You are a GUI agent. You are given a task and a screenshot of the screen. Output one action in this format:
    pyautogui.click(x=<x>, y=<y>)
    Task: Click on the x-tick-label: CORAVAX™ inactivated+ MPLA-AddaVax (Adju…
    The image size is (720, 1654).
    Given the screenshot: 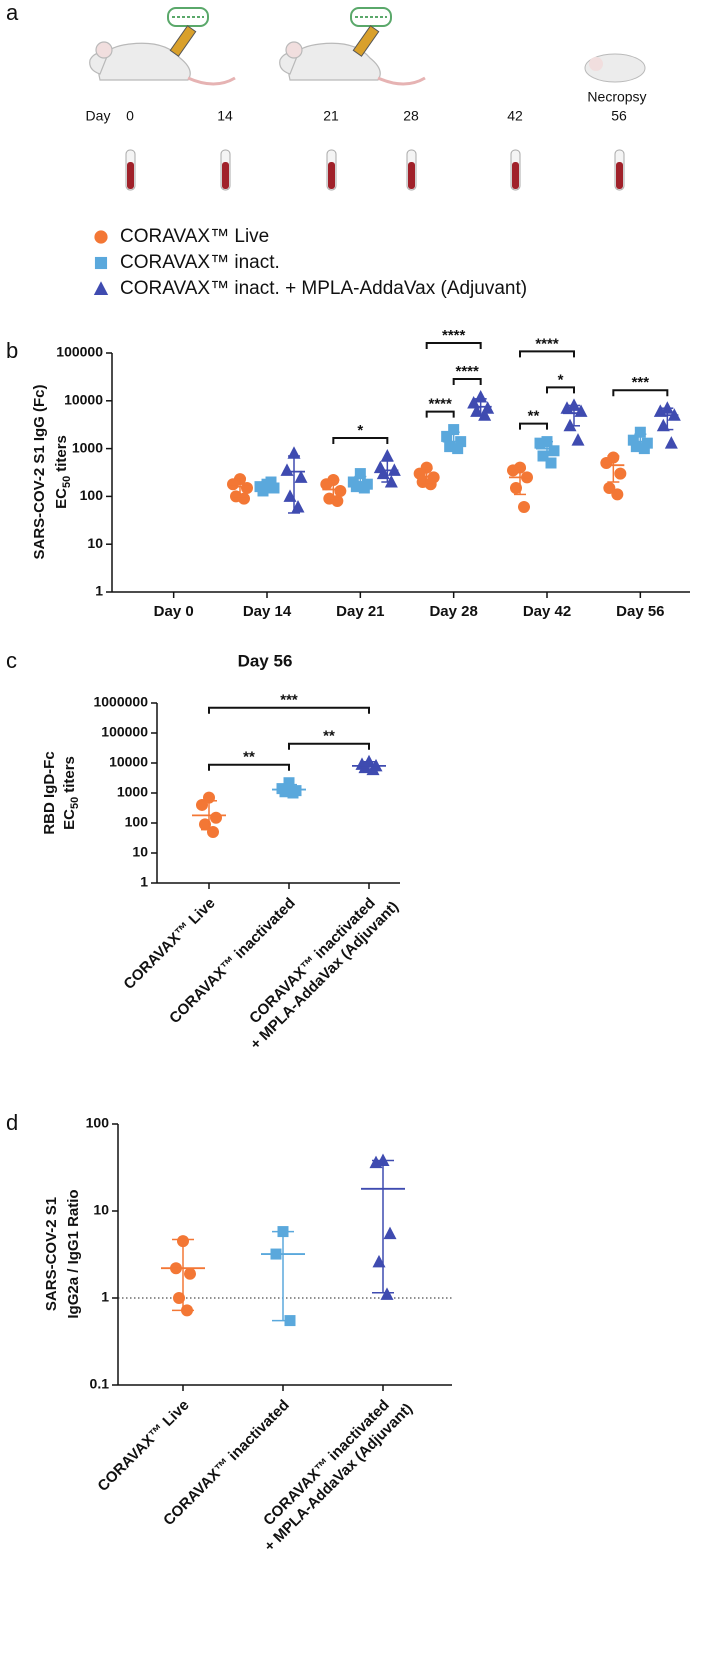 What is the action you would take?
    pyautogui.click(x=318, y=969)
    